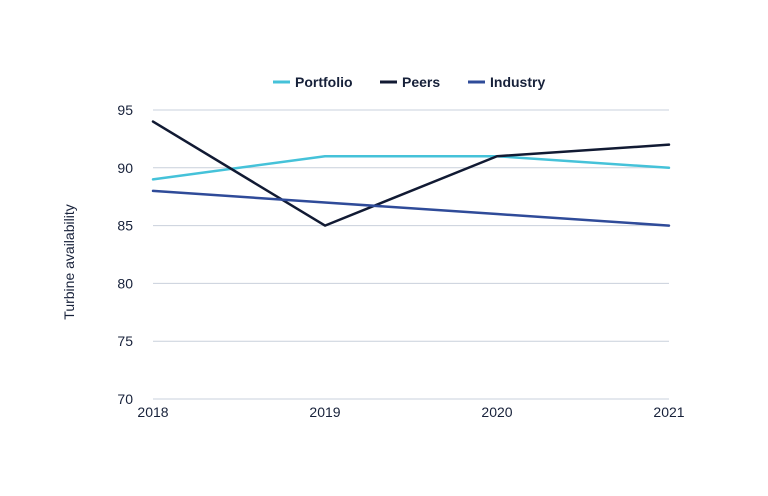 This screenshot has width=768, height=496. I want to click on y-tick-label: 80, so click(125, 283).